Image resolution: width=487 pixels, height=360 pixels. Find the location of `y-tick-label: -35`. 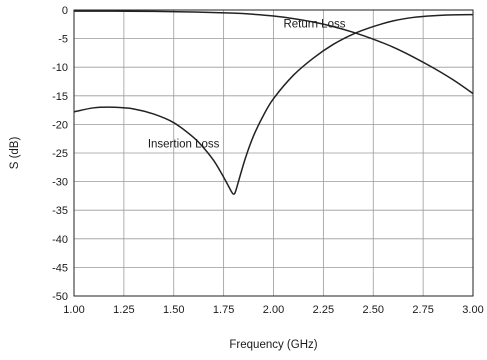

y-tick-label: -35 is located at coordinates (60, 211).